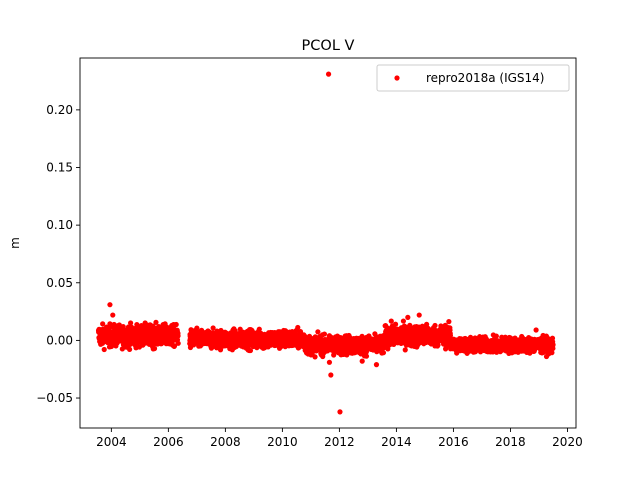 Image resolution: width=640 pixels, height=480 pixels. What do you see at coordinates (54, 398) in the screenshot?
I see `y-tick-label: −0.05` at bounding box center [54, 398].